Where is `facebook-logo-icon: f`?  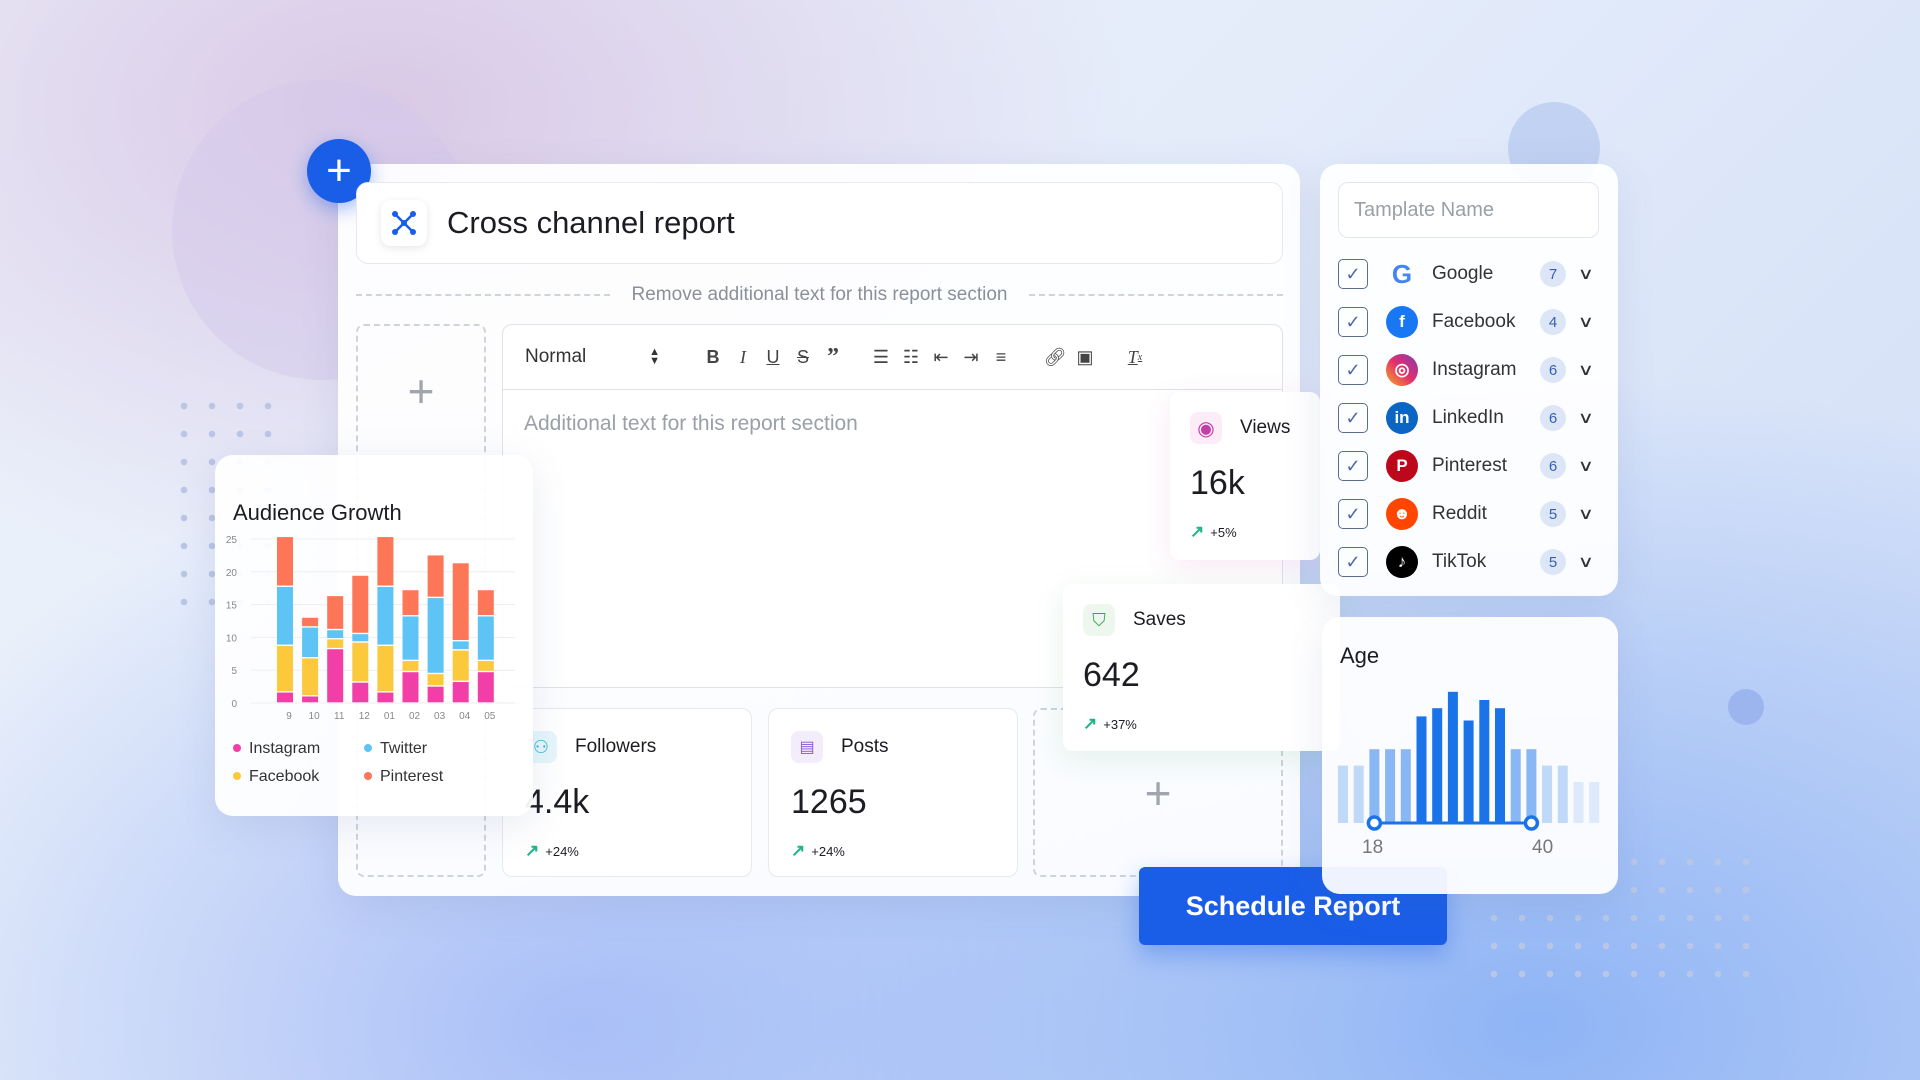
facebook-logo-icon: f is located at coordinates (1402, 322).